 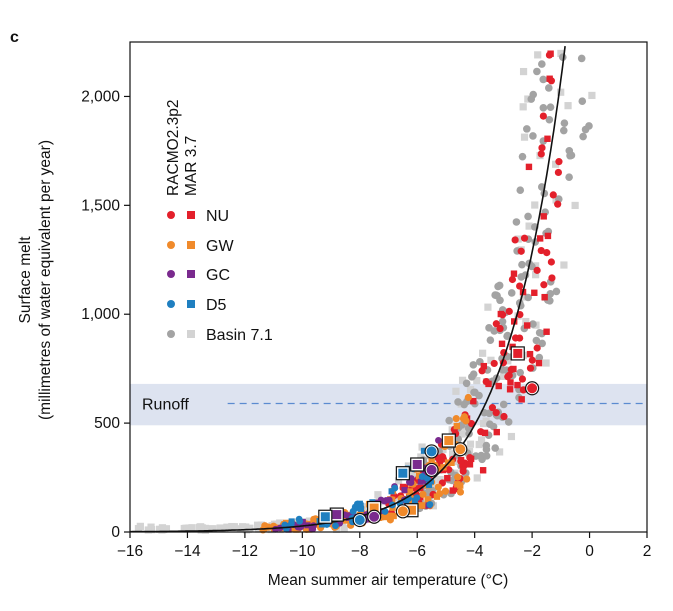 I want to click on x-axis-label: Mean summer air temperature (°C), so click(x=388, y=580).